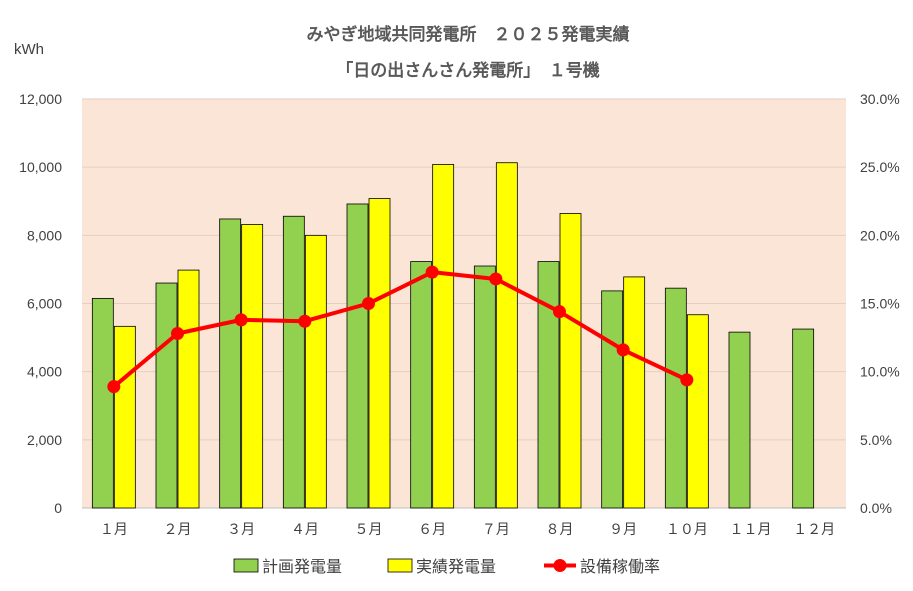  Describe the element at coordinates (496, 530) in the screenshot. I see `x-tick-label: ７月` at that location.